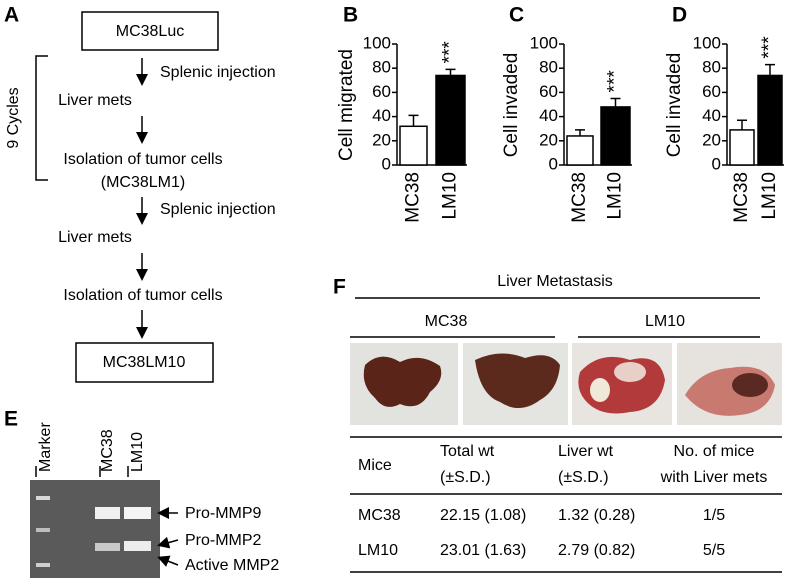 This screenshot has height=578, width=786. Describe the element at coordinates (350, 15) in the screenshot. I see `panel-letter: B` at that location.